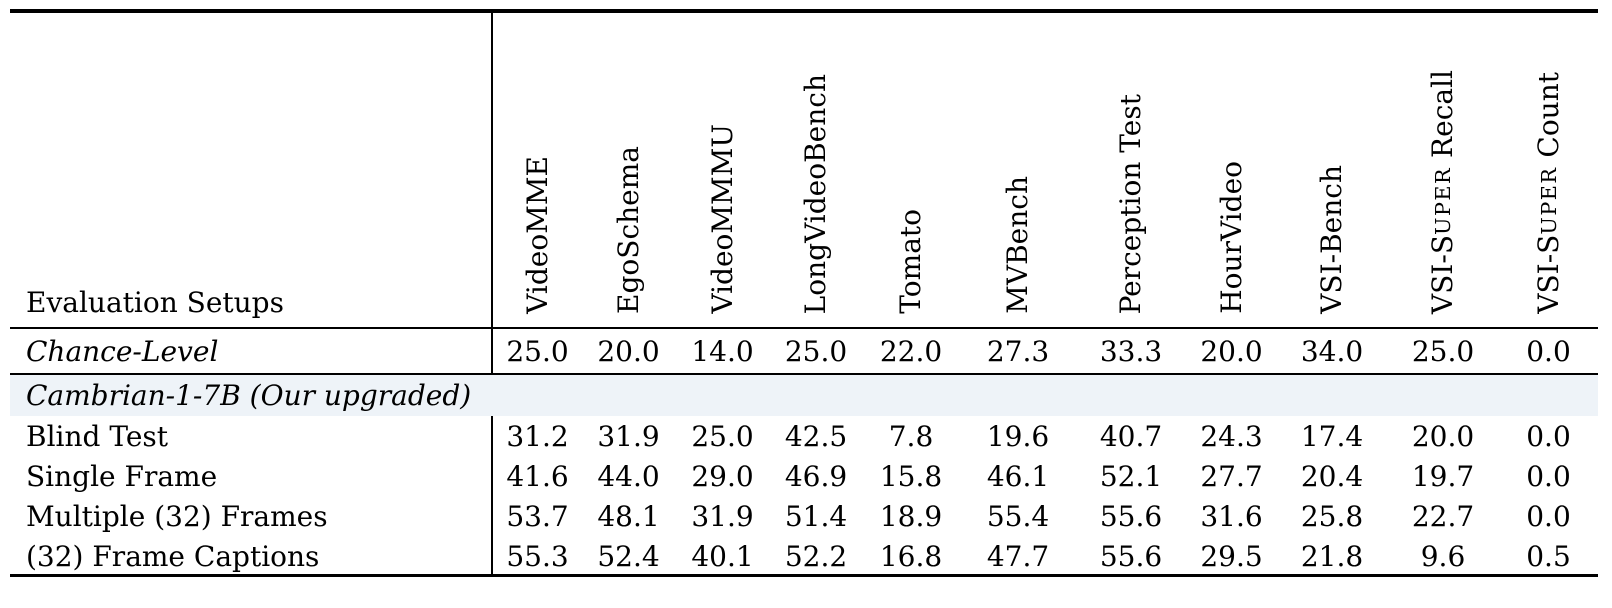  What do you see at coordinates (1443, 516) in the screenshot?
I see `value-cell: 22.7` at bounding box center [1443, 516].